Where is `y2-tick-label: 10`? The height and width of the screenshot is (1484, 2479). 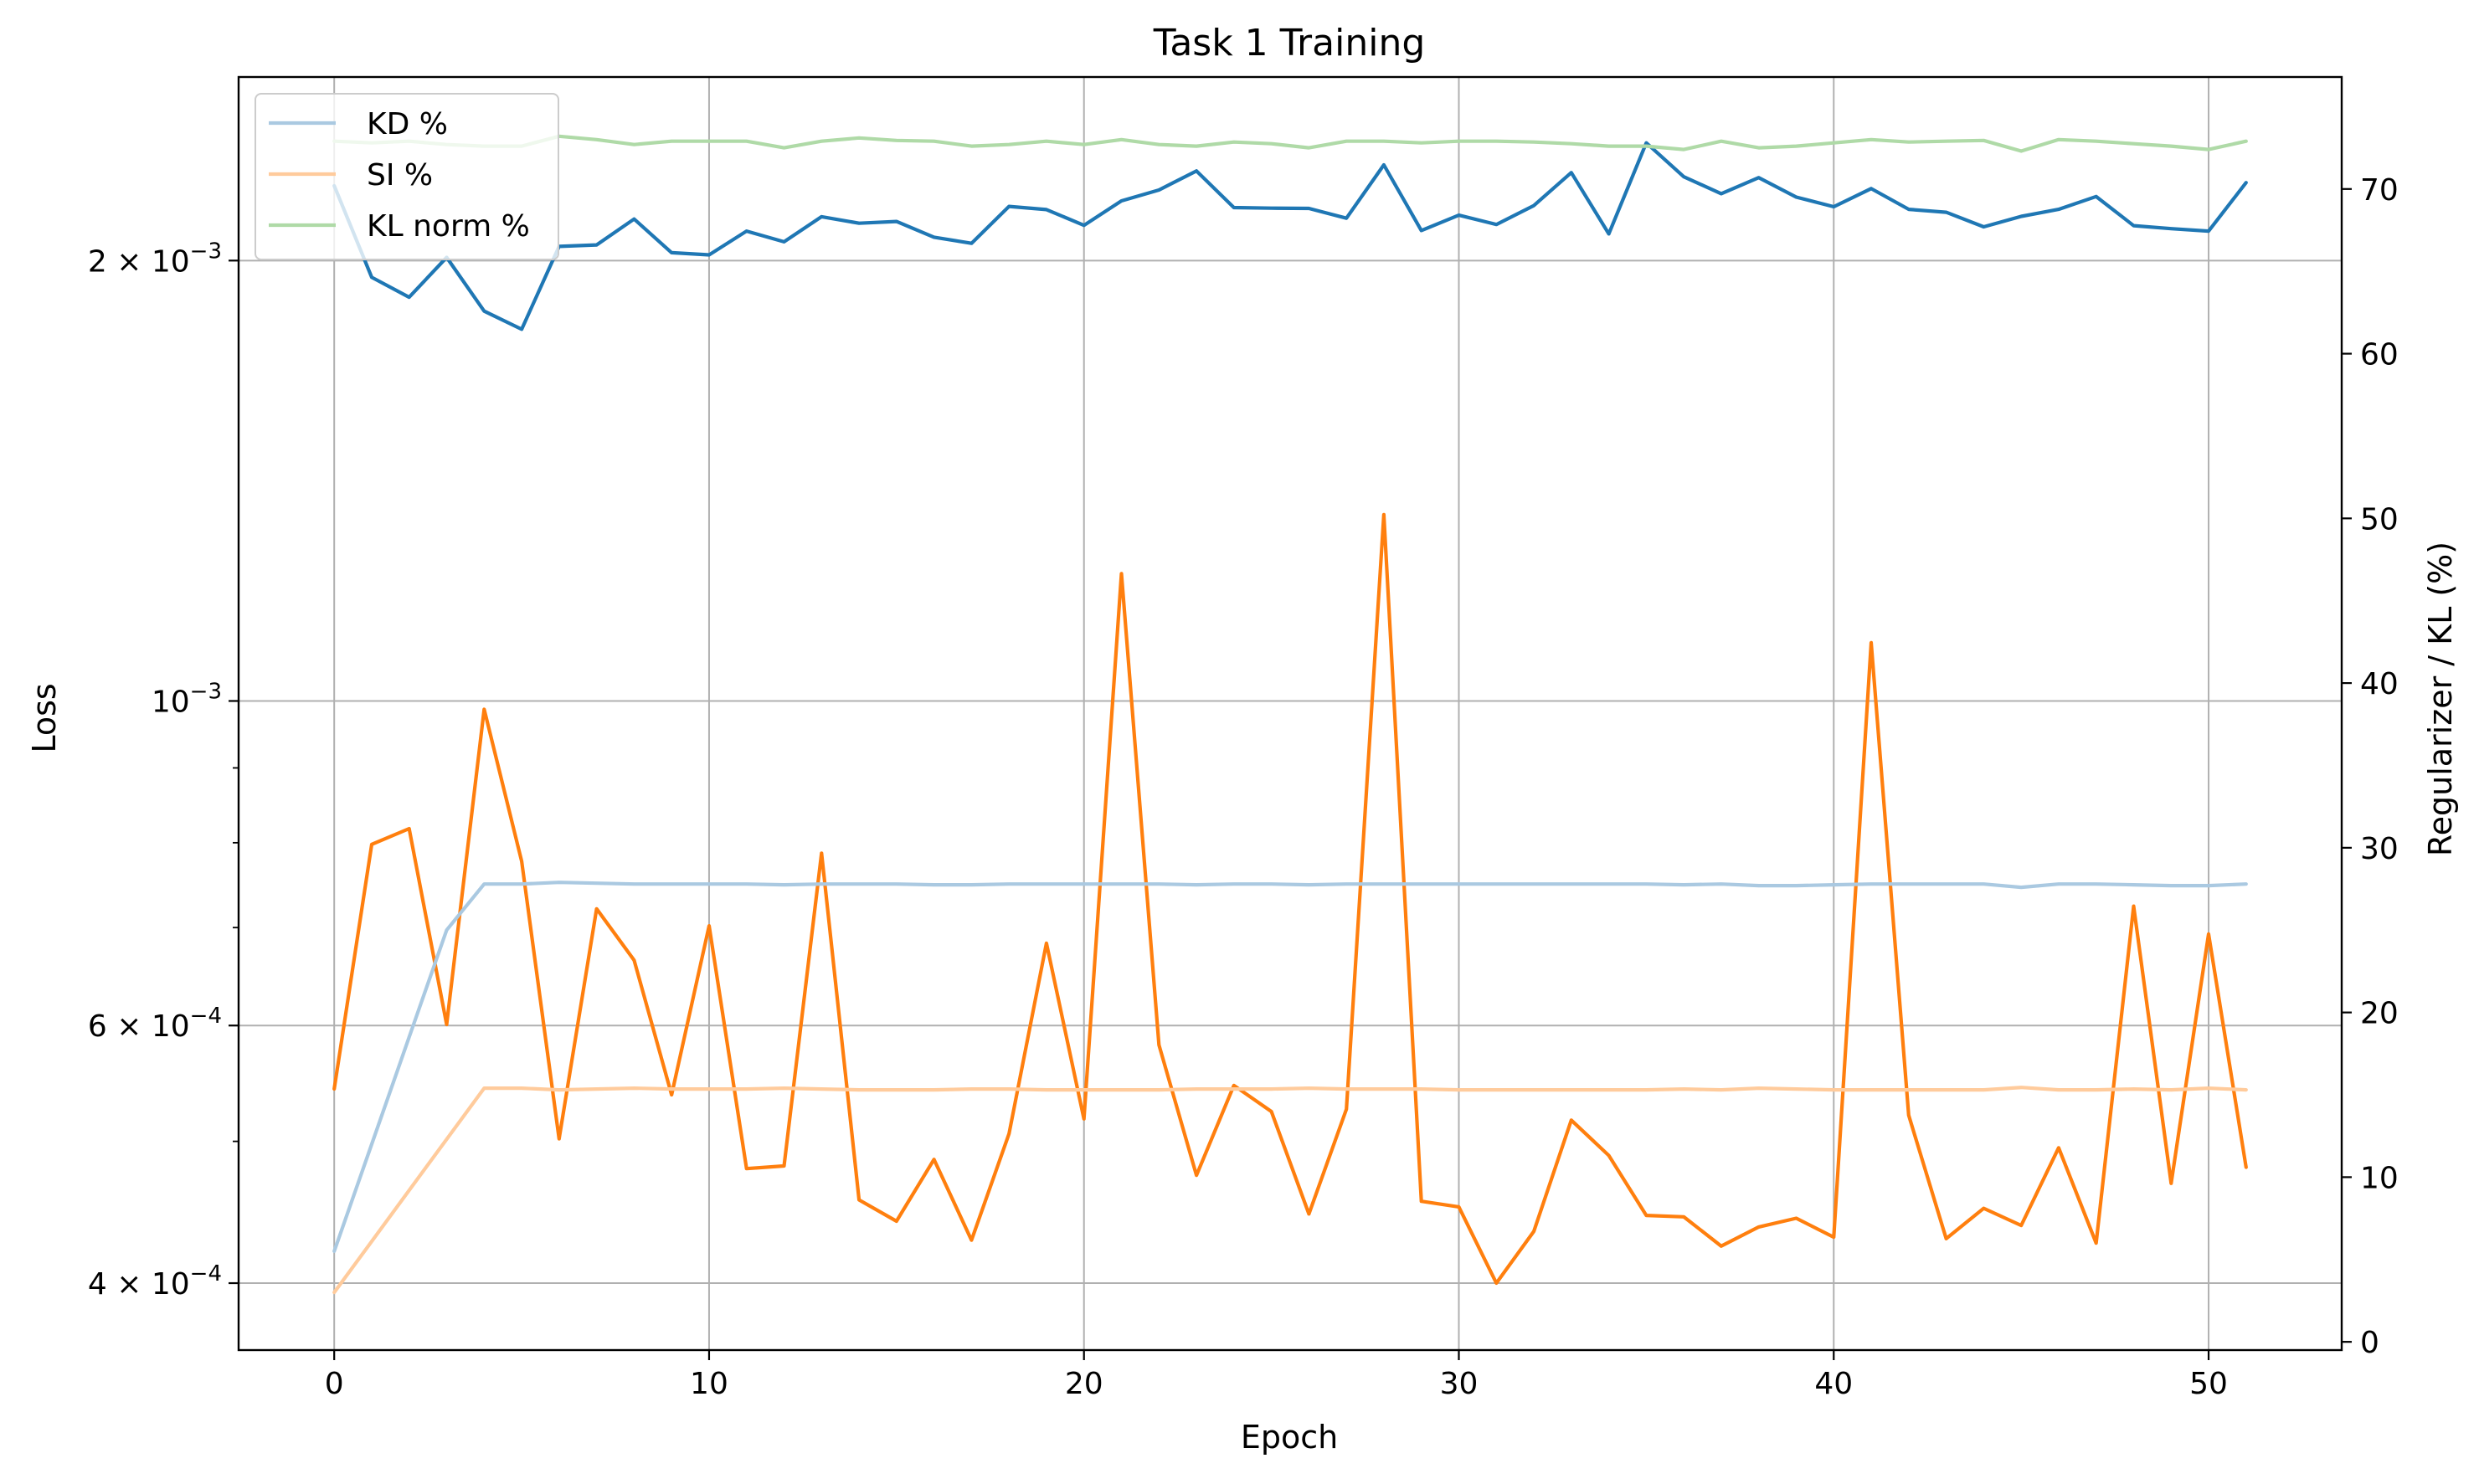 y2-tick-label: 10 is located at coordinates (2379, 1178).